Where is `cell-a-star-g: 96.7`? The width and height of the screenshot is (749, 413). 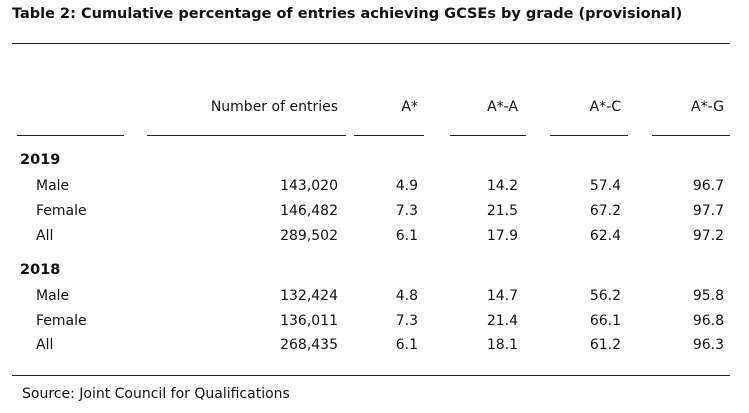 cell-a-star-g: 96.7 is located at coordinates (708, 186).